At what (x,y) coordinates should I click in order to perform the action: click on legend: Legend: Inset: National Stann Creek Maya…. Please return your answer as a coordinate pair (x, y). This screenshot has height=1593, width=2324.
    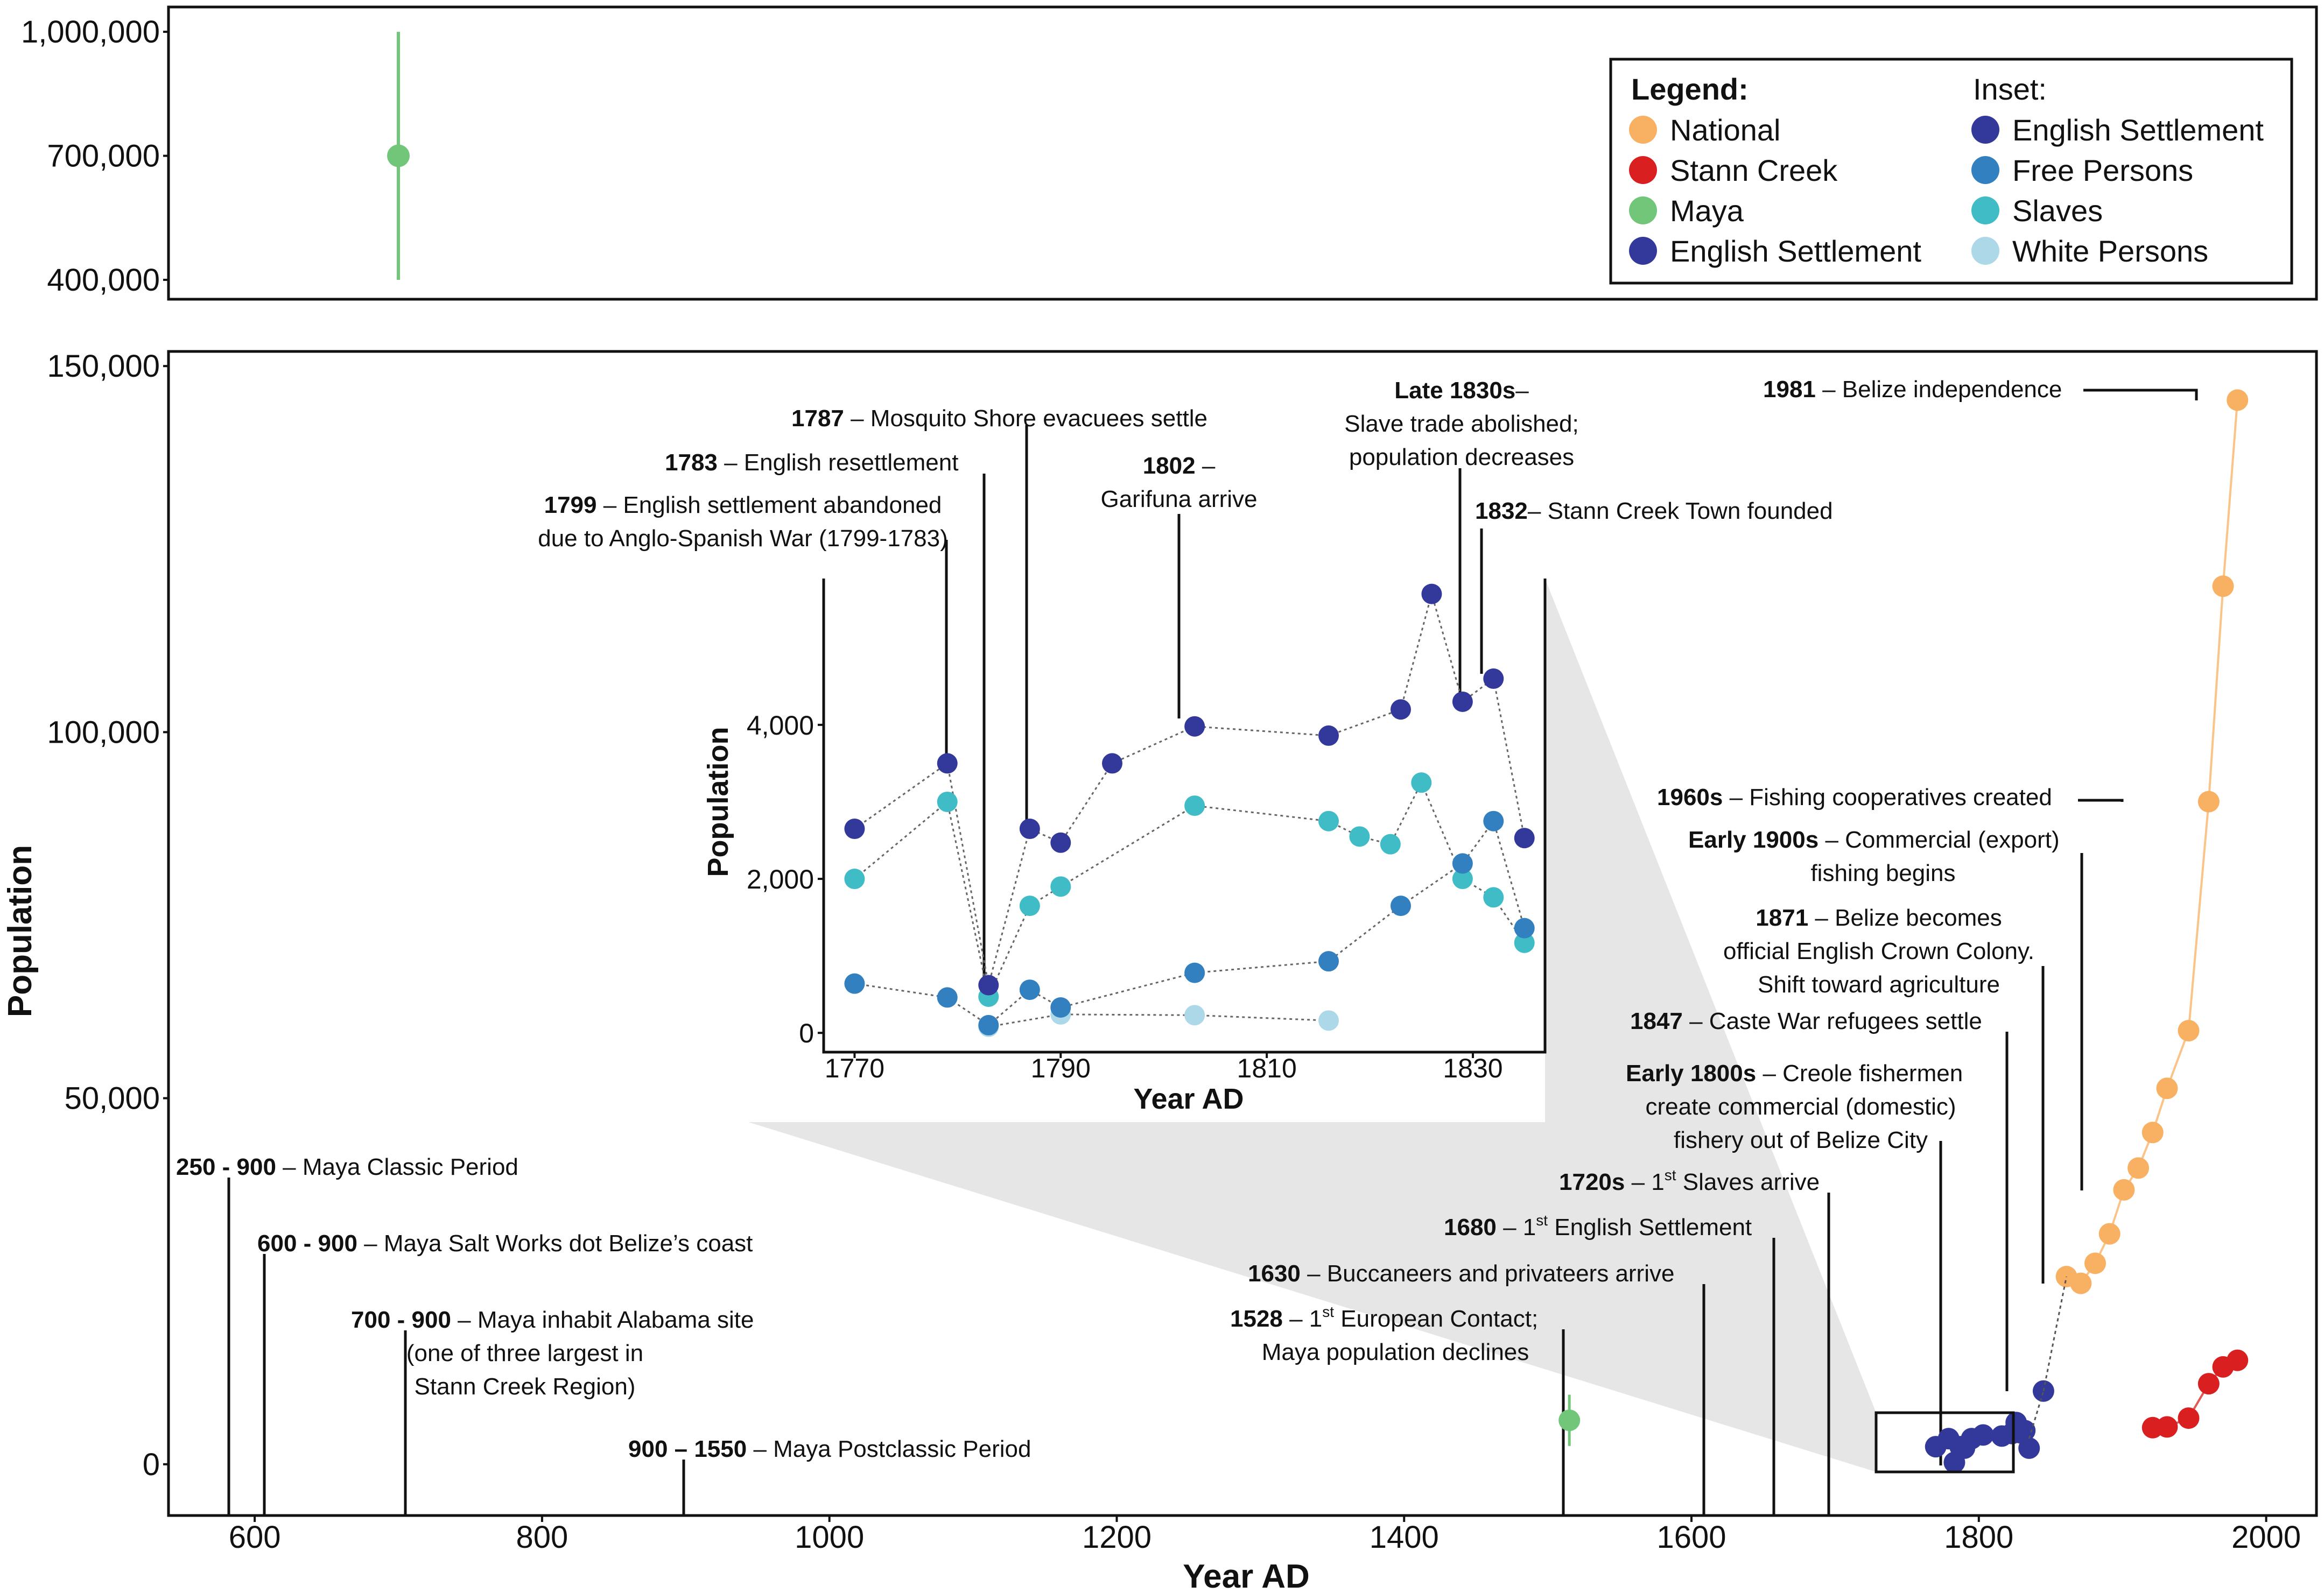
    Looking at the image, I should click on (1951, 171).